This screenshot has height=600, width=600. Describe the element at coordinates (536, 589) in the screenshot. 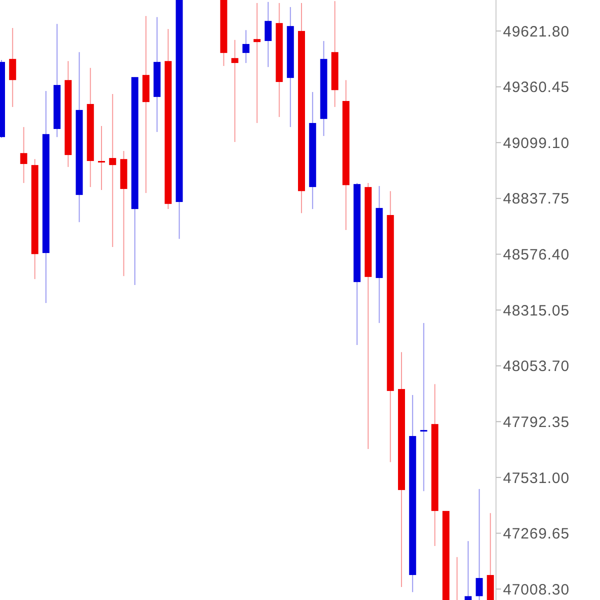

I see `y-tick-label: 47008.30` at that location.